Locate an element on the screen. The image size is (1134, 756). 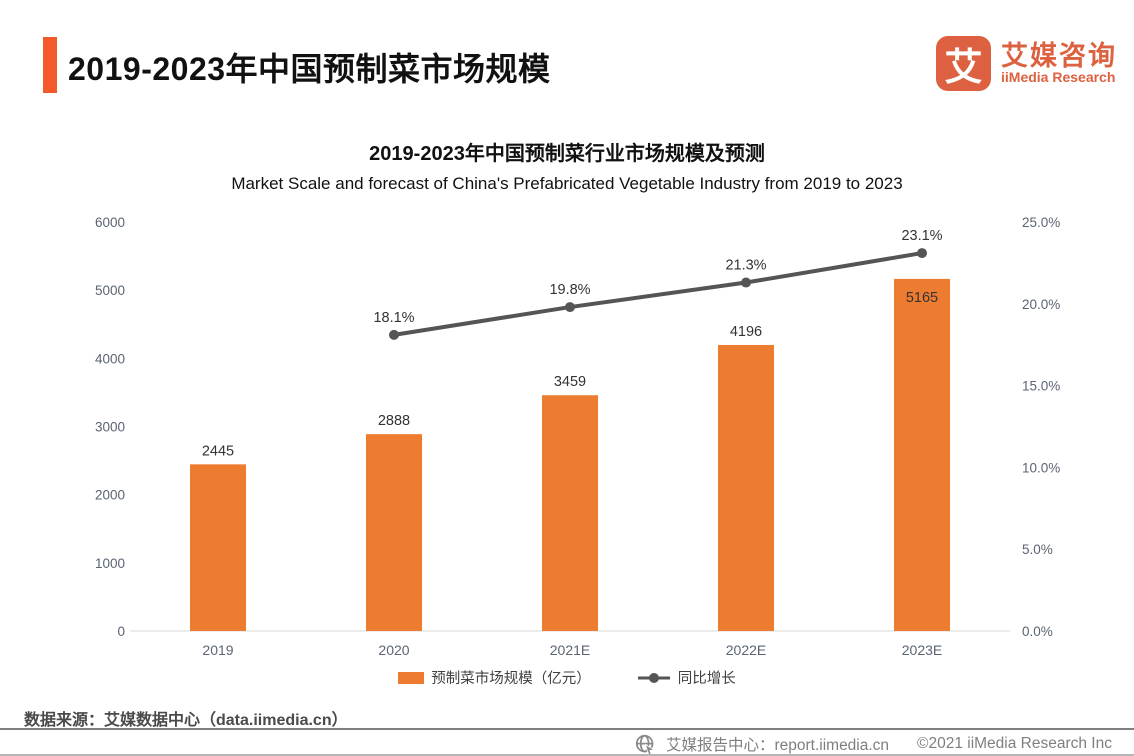
data-source-note: 数据来源：艾媒数据中心（data.iimedia.cn） is located at coordinates (186, 720).